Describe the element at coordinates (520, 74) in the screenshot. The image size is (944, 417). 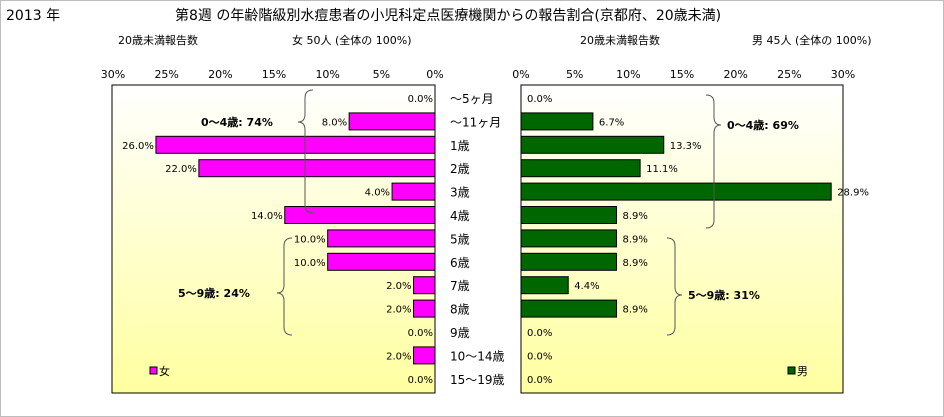
I see `male-axis-tick-label: 0%` at that location.